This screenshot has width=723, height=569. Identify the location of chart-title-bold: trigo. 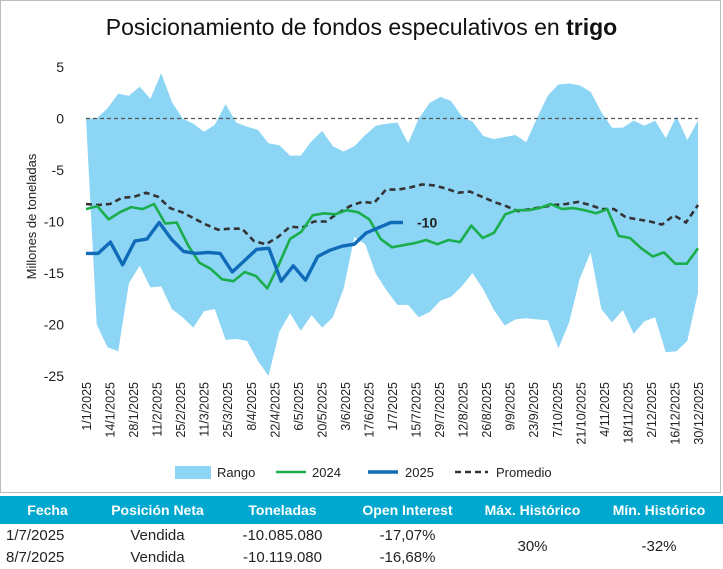
(592, 27).